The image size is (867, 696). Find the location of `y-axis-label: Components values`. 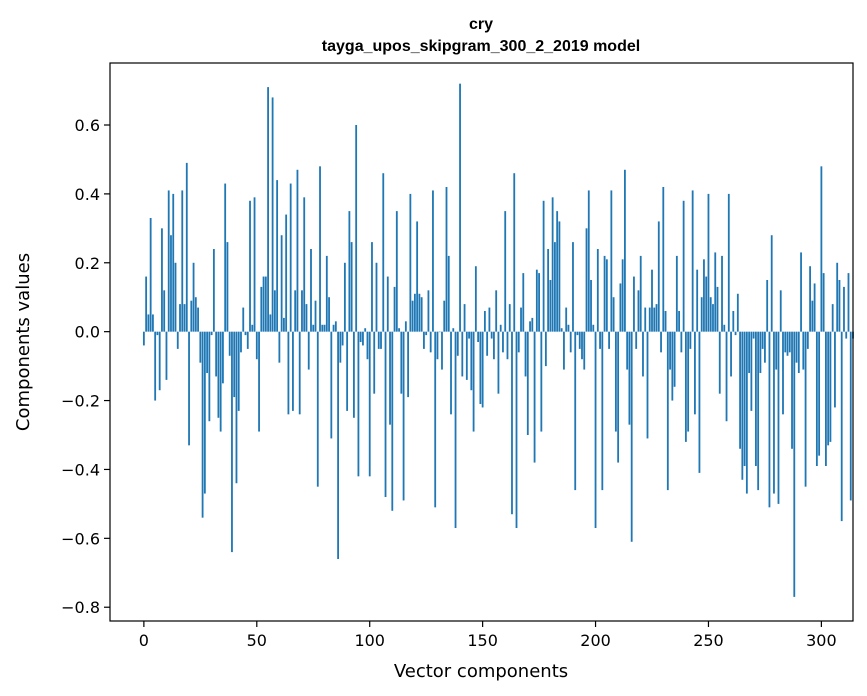

y-axis-label: Components values is located at coordinates (23, 342).